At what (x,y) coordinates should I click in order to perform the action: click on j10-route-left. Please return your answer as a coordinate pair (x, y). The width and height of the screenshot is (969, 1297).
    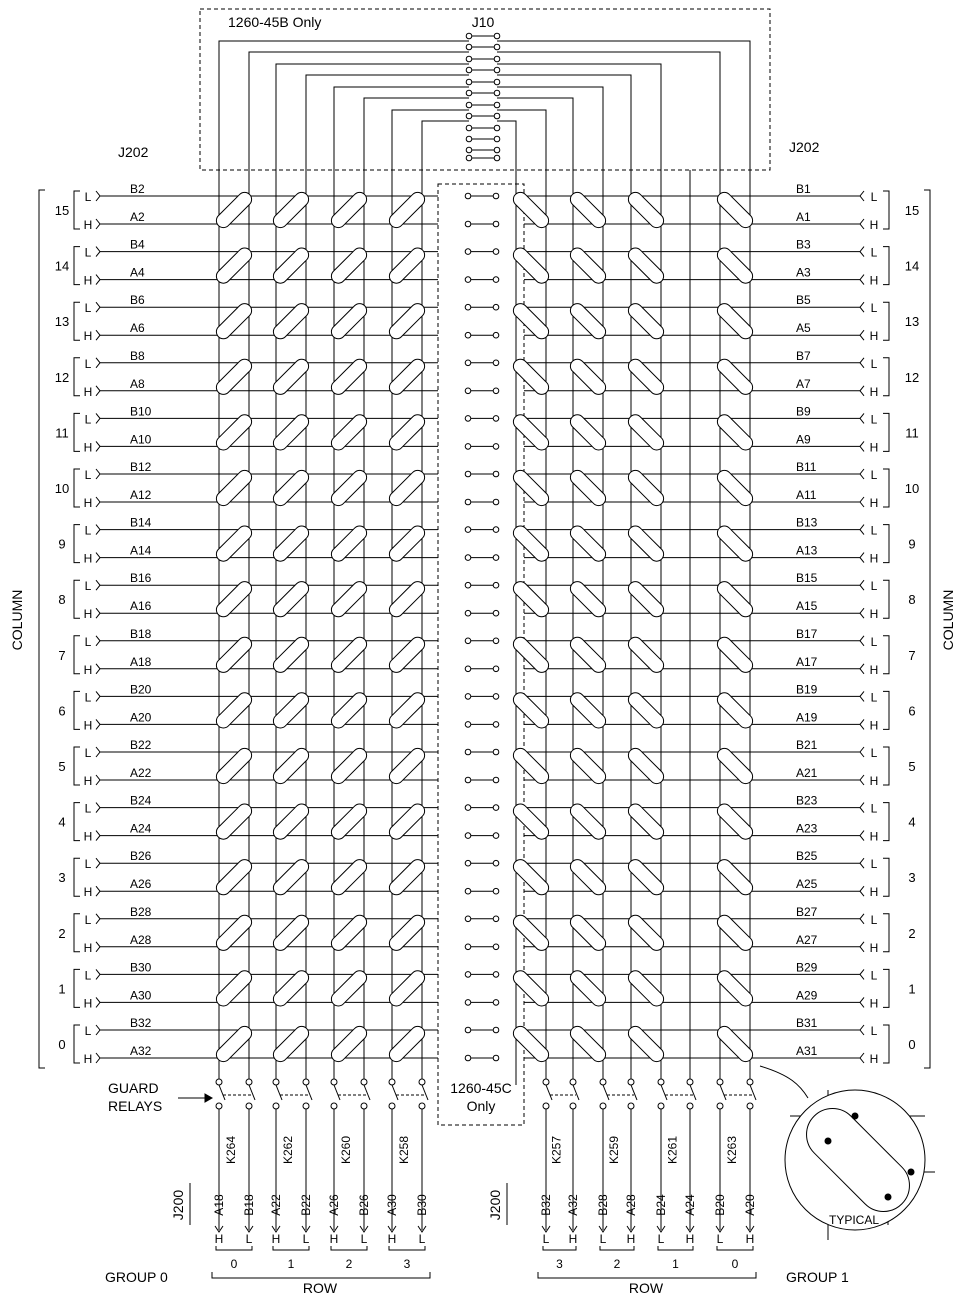
    Looking at the image, I should click on (401, 128).